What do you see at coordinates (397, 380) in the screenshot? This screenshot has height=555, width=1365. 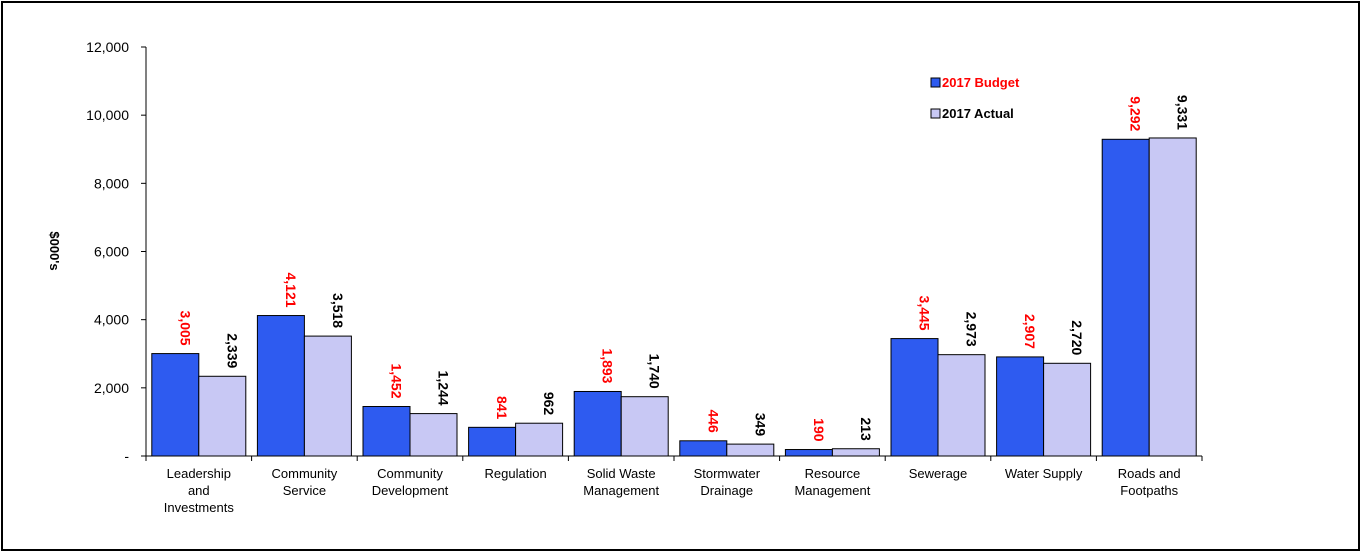 I see `data-label: 1,452` at bounding box center [397, 380].